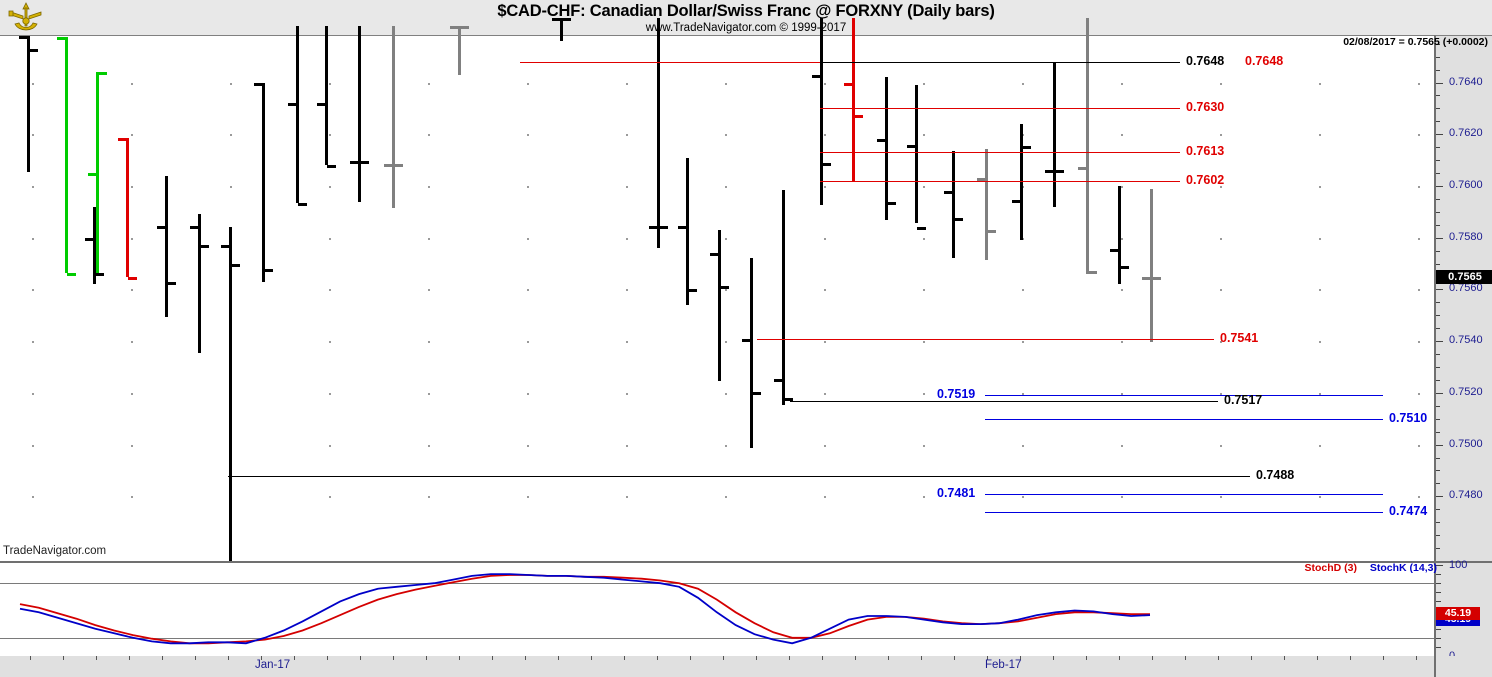  Describe the element at coordinates (1205, 179) in the screenshot. I see `price-level-label: 0.7602` at that location.